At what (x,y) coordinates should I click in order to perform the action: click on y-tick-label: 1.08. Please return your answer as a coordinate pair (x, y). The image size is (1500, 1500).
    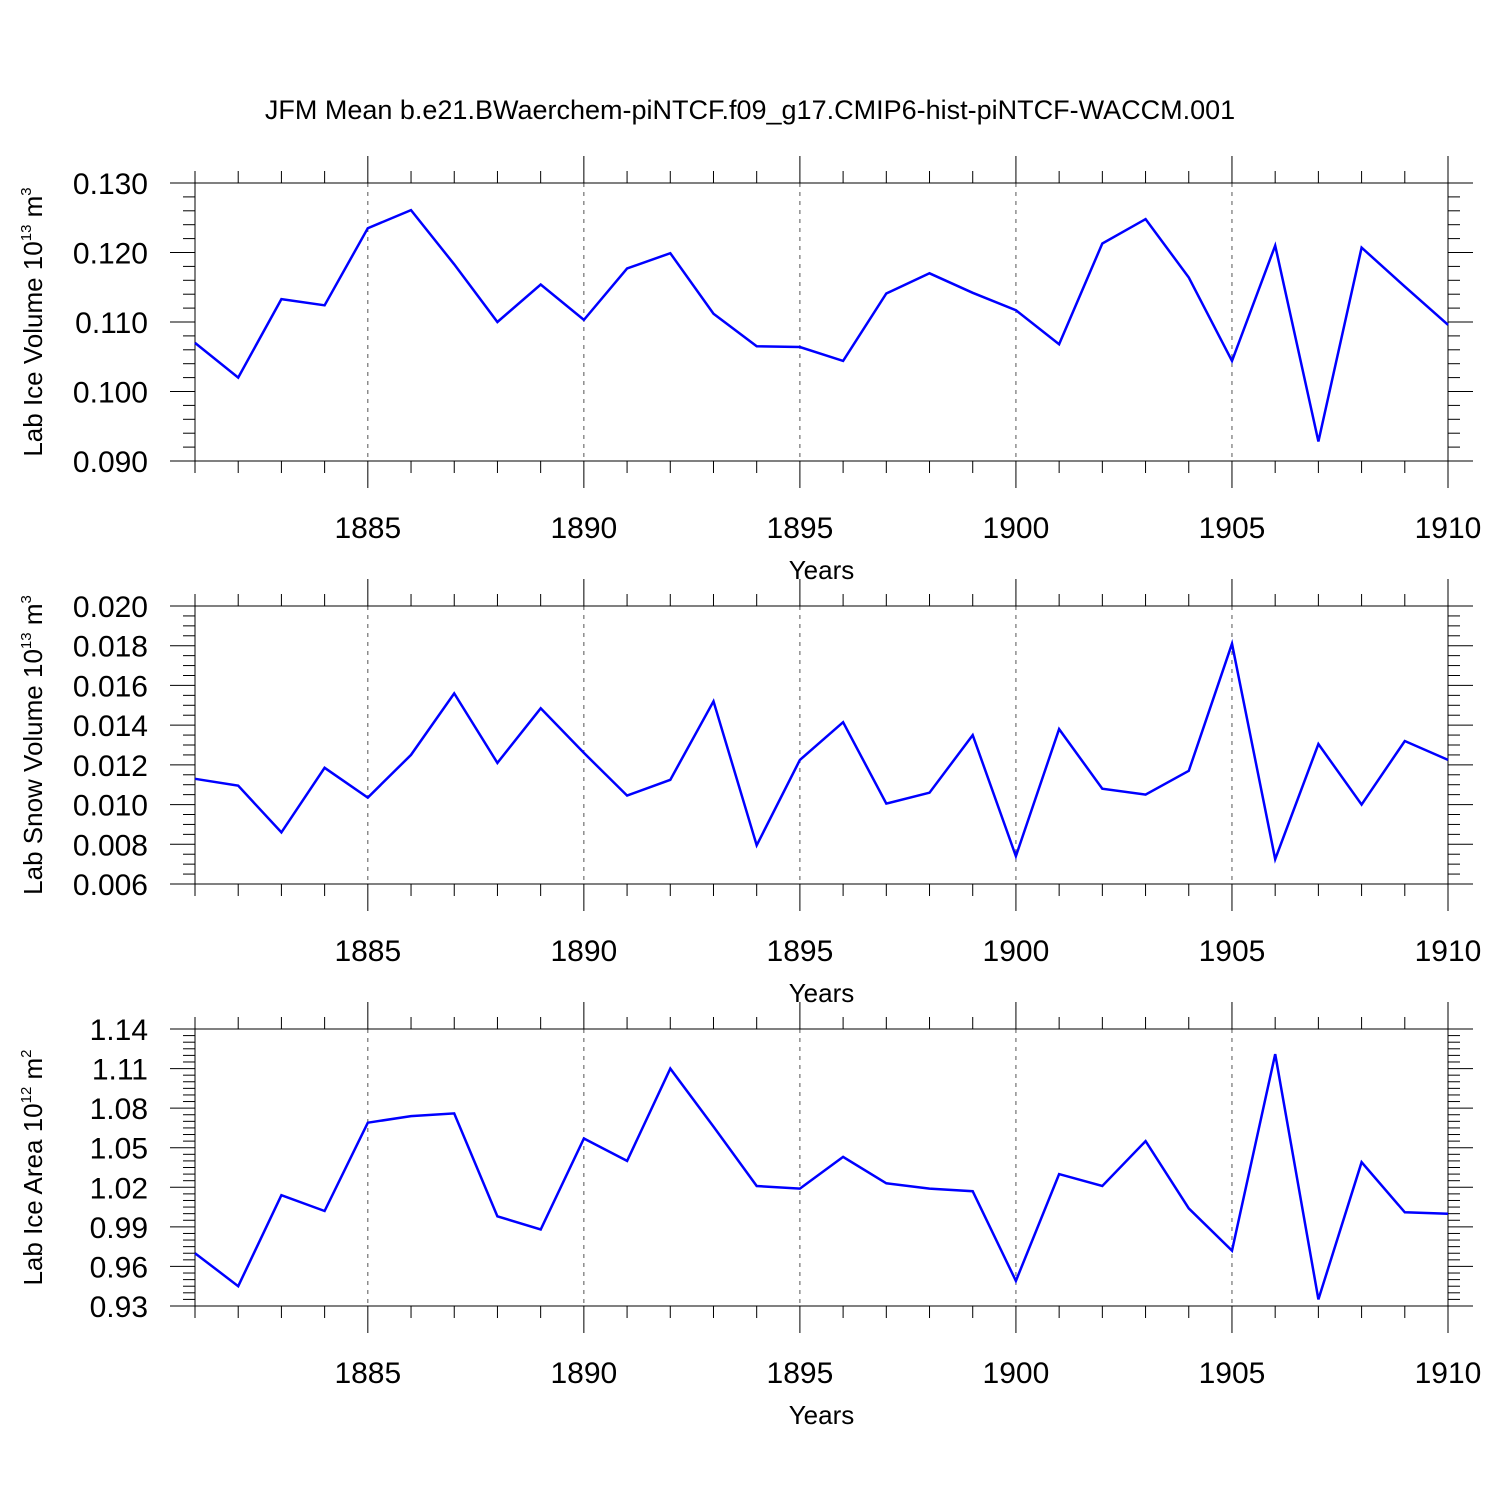
    Looking at the image, I should click on (119, 1109).